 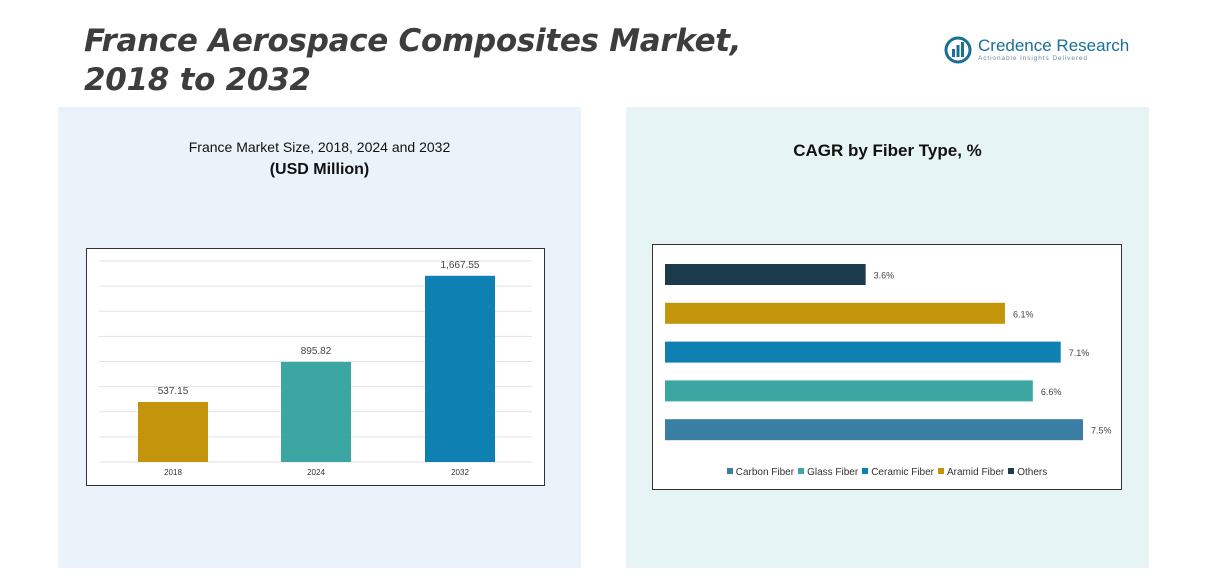 What do you see at coordinates (1032, 472) in the screenshot?
I see `cagr-legend-label: Others` at bounding box center [1032, 472].